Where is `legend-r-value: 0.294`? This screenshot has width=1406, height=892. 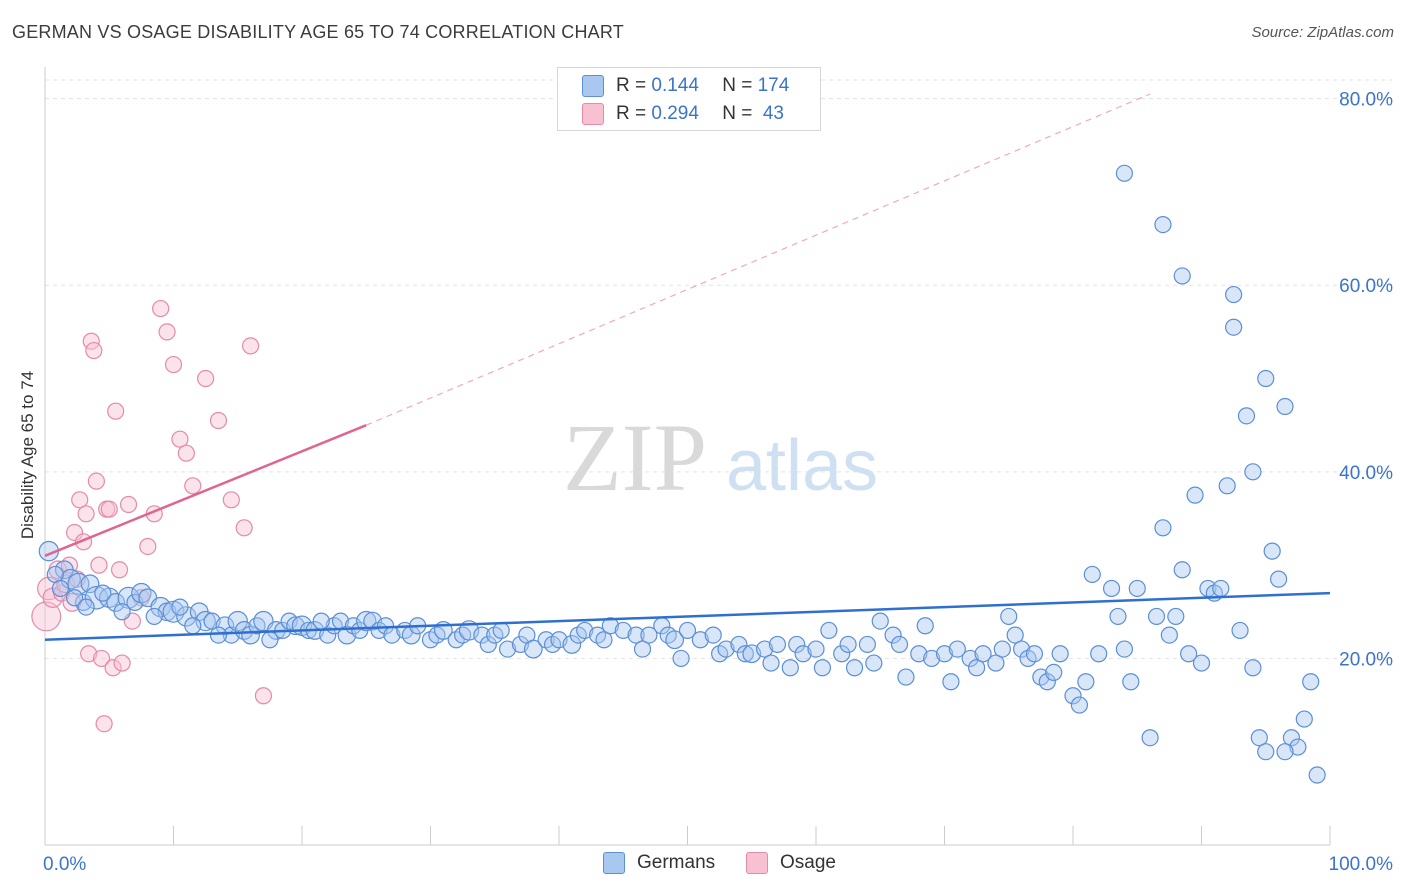 legend-r-value: 0.294 is located at coordinates (675, 113).